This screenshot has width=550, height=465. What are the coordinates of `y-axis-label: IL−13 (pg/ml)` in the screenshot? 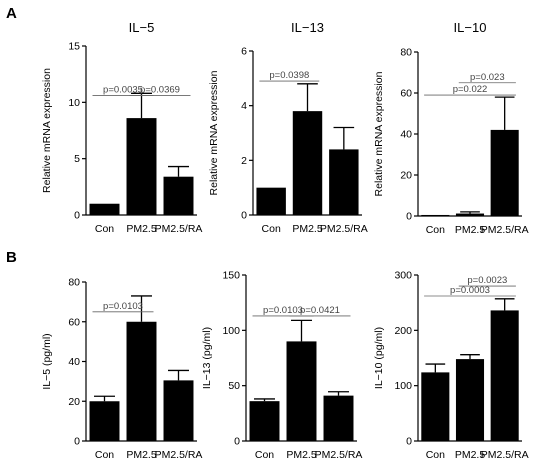 It's located at (207, 358).